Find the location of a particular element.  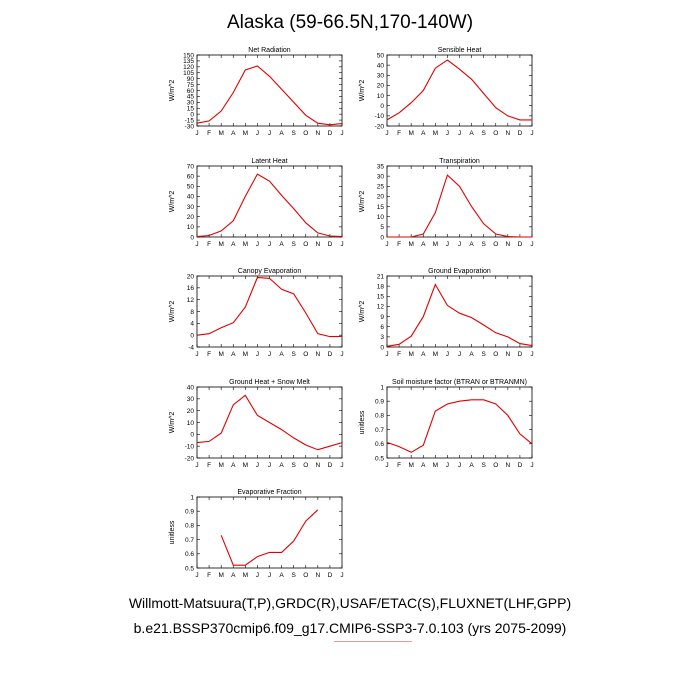

y-tick-label: 16 is located at coordinates (191, 288).